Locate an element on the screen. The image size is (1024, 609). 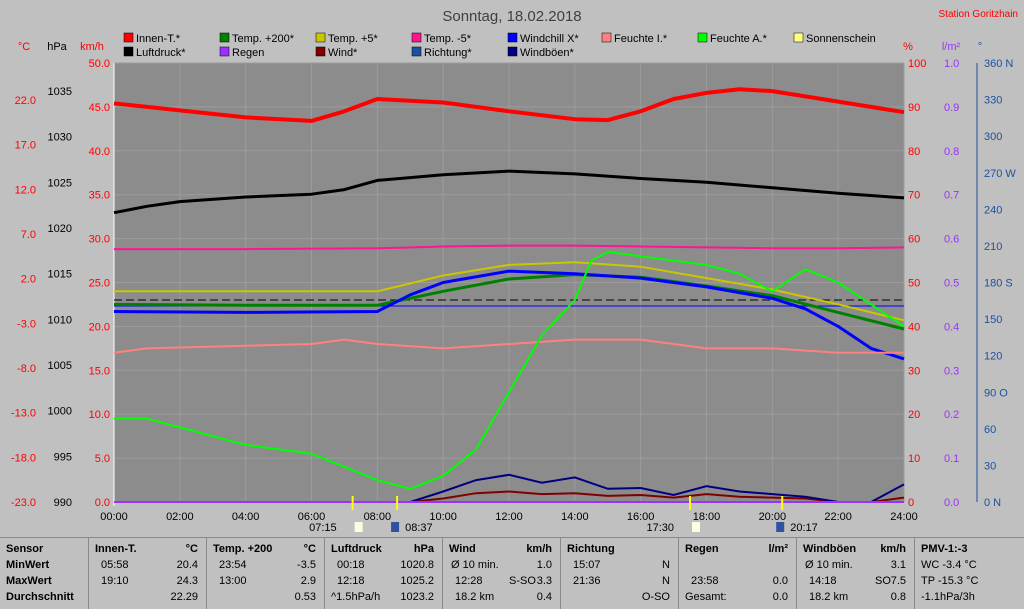
wind-tick: 35.0 is located at coordinates (99, 196).